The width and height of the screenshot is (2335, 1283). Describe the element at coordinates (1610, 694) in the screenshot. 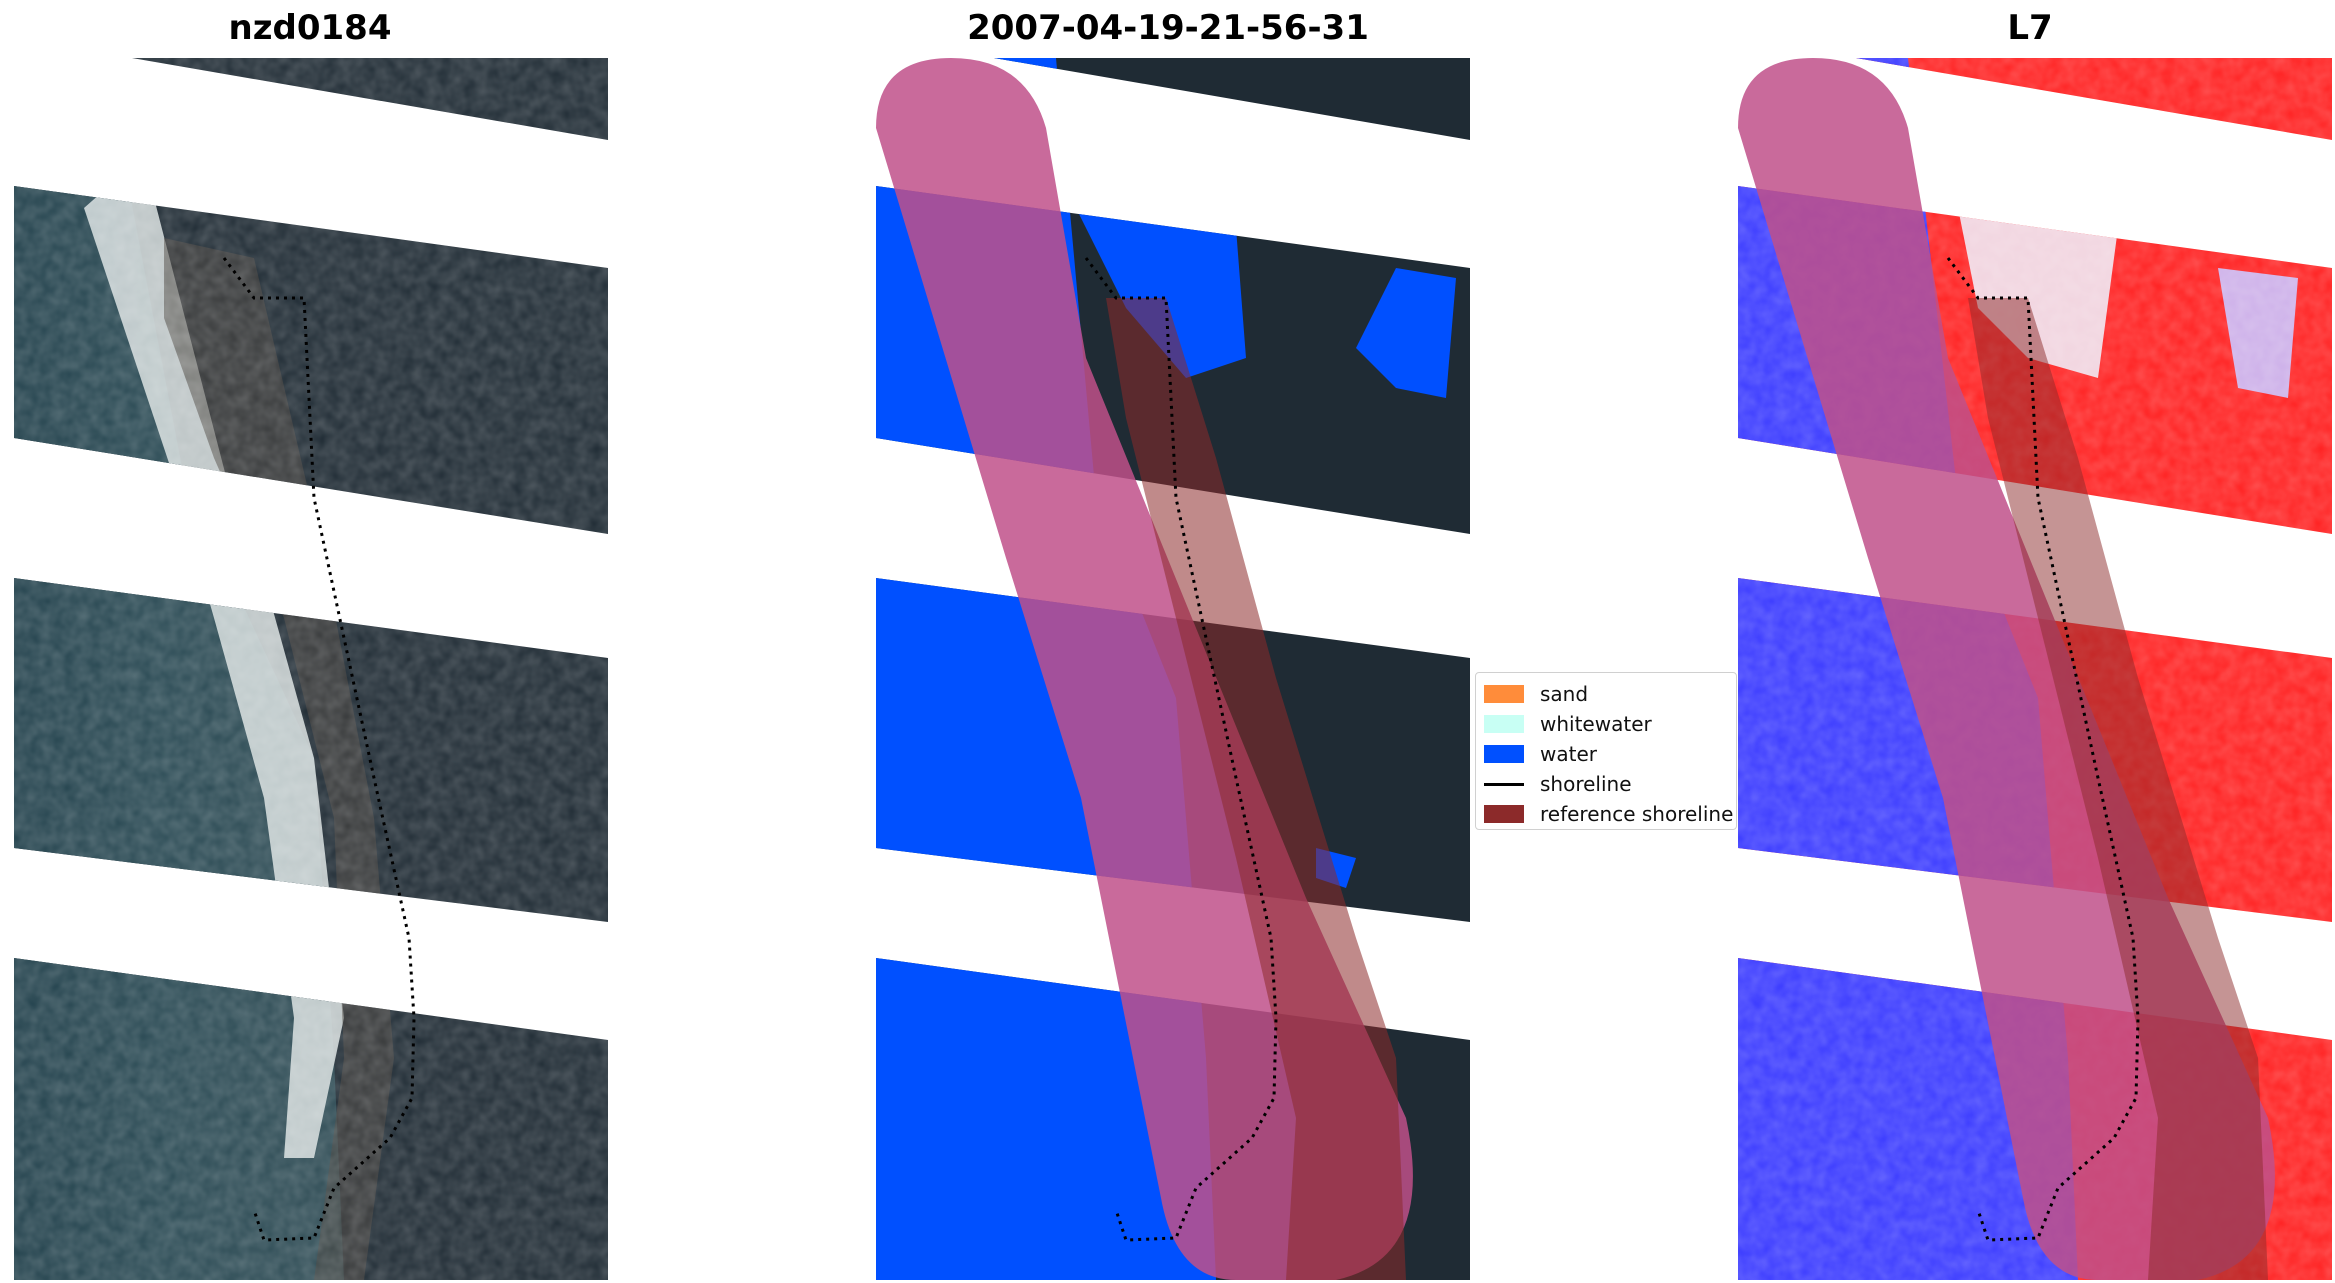

I see `legend-item-sand: sand` at that location.